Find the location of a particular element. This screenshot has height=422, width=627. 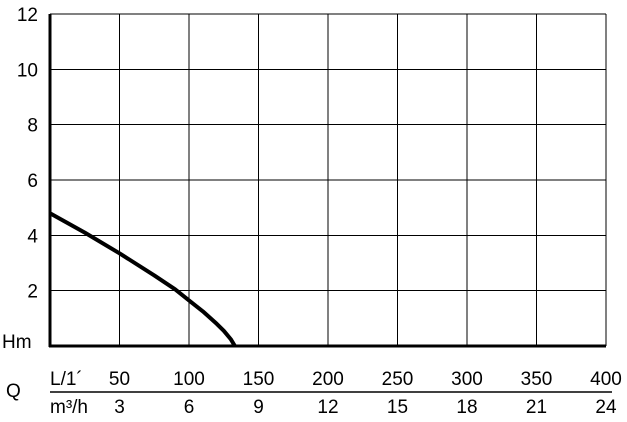

x-primary-tick-label: 300 is located at coordinates (467, 379).